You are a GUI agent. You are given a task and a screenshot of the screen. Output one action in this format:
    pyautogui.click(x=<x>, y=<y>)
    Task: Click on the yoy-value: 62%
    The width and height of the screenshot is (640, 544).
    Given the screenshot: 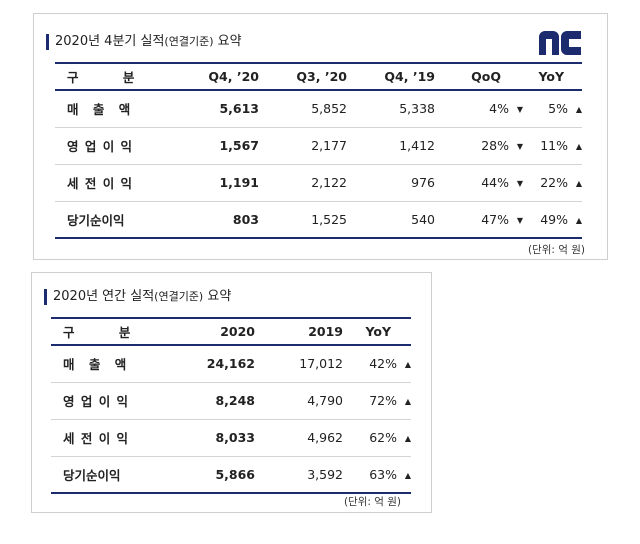 What is the action you would take?
    pyautogui.click(x=383, y=437)
    